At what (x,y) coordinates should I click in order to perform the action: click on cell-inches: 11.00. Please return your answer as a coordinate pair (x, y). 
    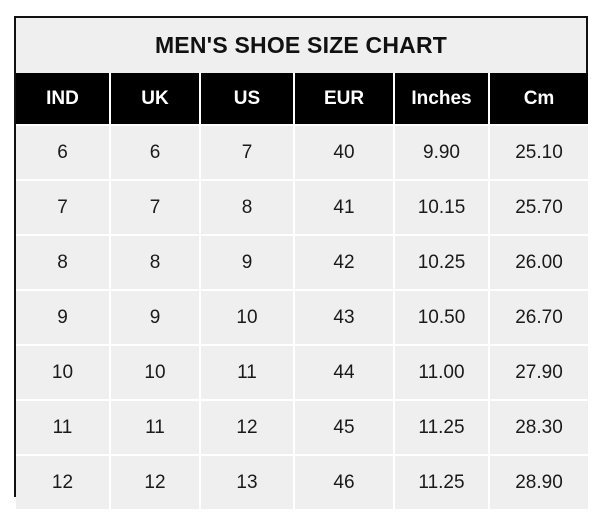
    Looking at the image, I should click on (442, 373).